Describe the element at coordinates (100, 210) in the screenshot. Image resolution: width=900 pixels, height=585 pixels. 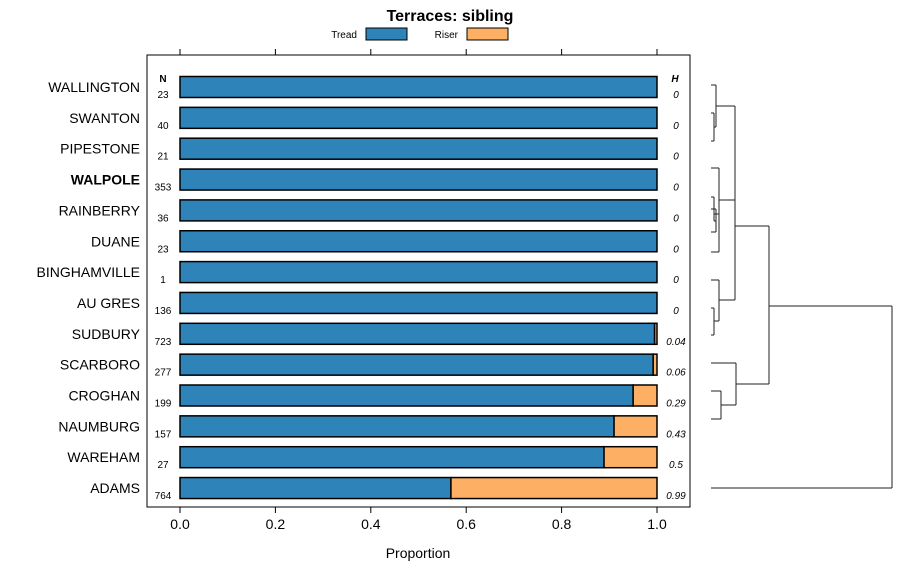
I see `row-label: RAINBERRY` at that location.